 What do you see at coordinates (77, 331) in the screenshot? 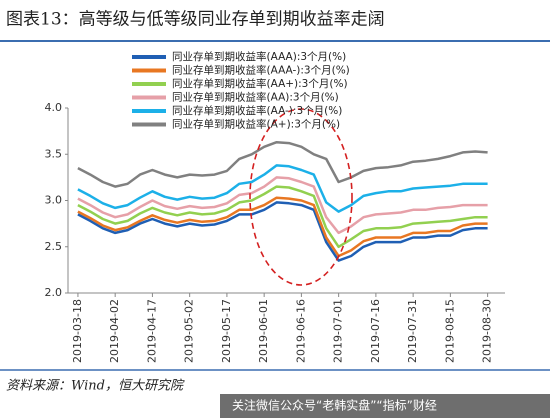
I see `x-tick-label: 2019-03-18` at bounding box center [77, 331].